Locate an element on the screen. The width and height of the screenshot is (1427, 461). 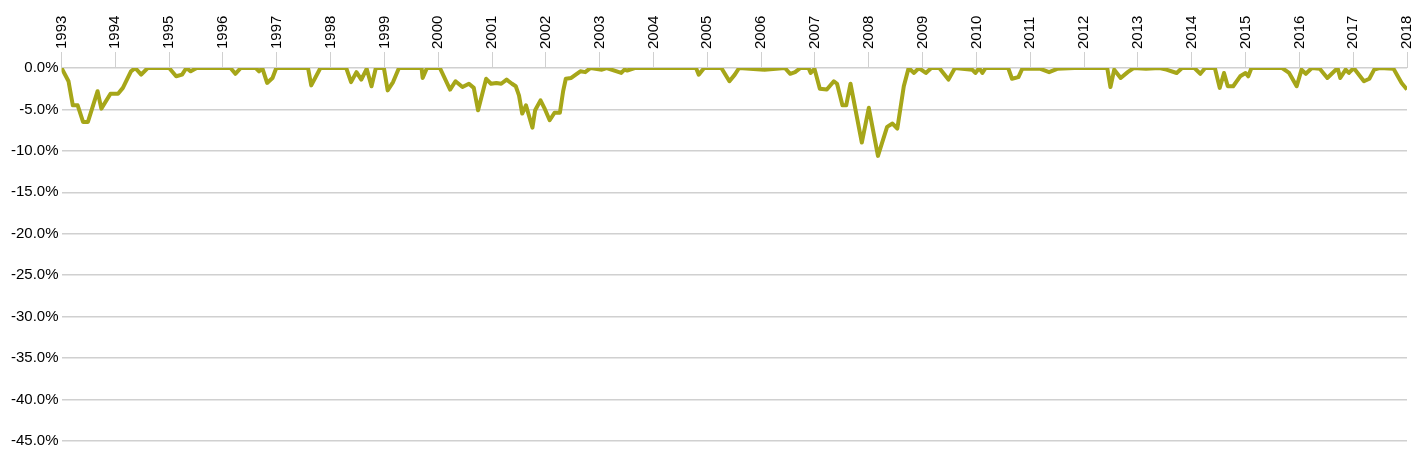
x-tick-label: 2017 is located at coordinates (1352, 32).